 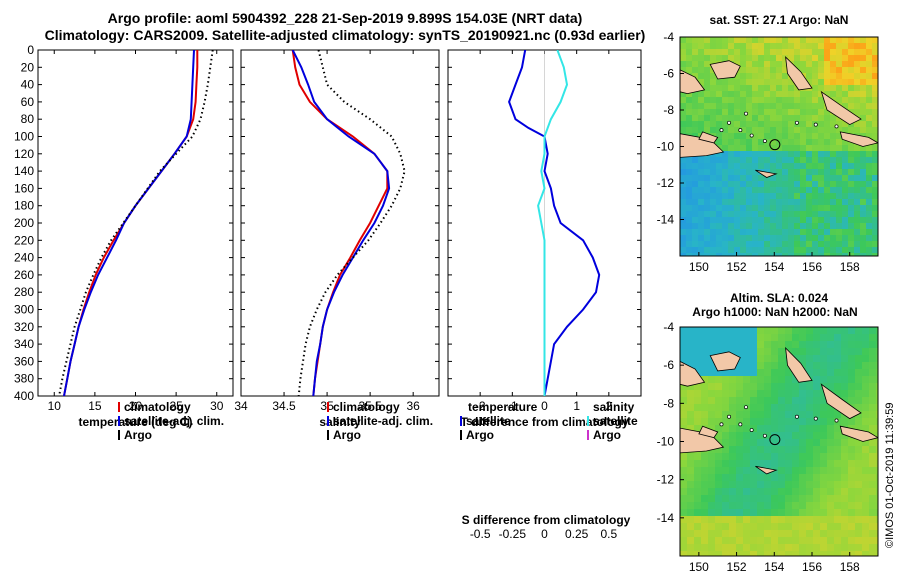 What do you see at coordinates (24, 379) in the screenshot?
I see `depth-tick-label: 380` at bounding box center [24, 379].